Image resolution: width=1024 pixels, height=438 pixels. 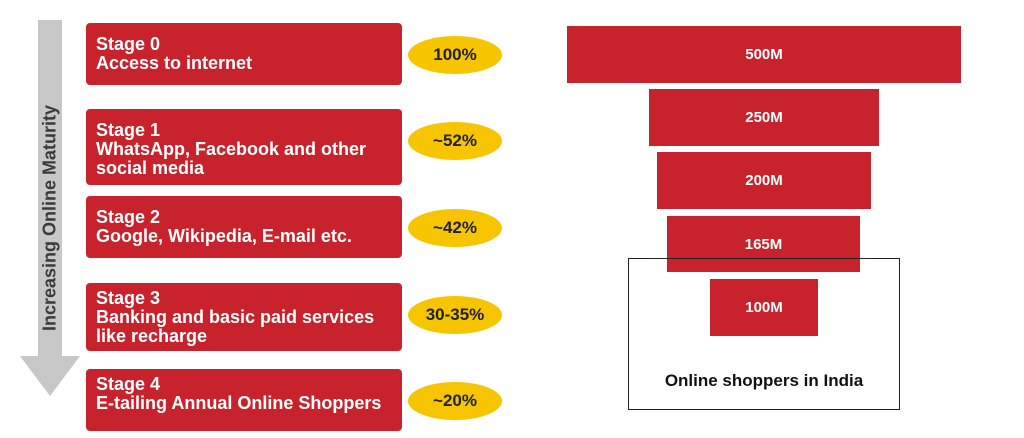 What do you see at coordinates (455, 401) in the screenshot?
I see `stage-4-percent-badge: ~20%` at bounding box center [455, 401].